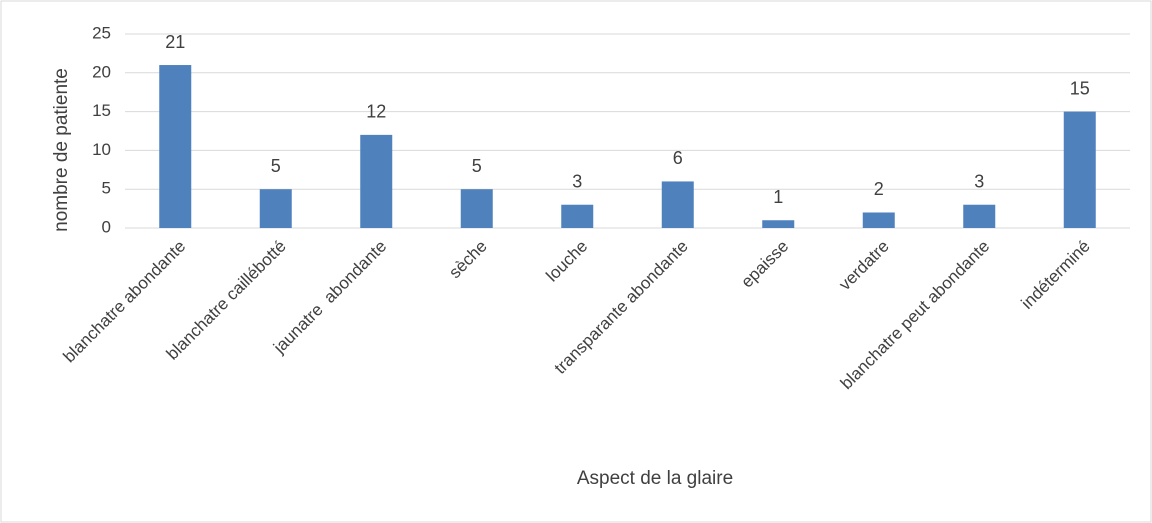  I want to click on data-label: 6, so click(678, 158).